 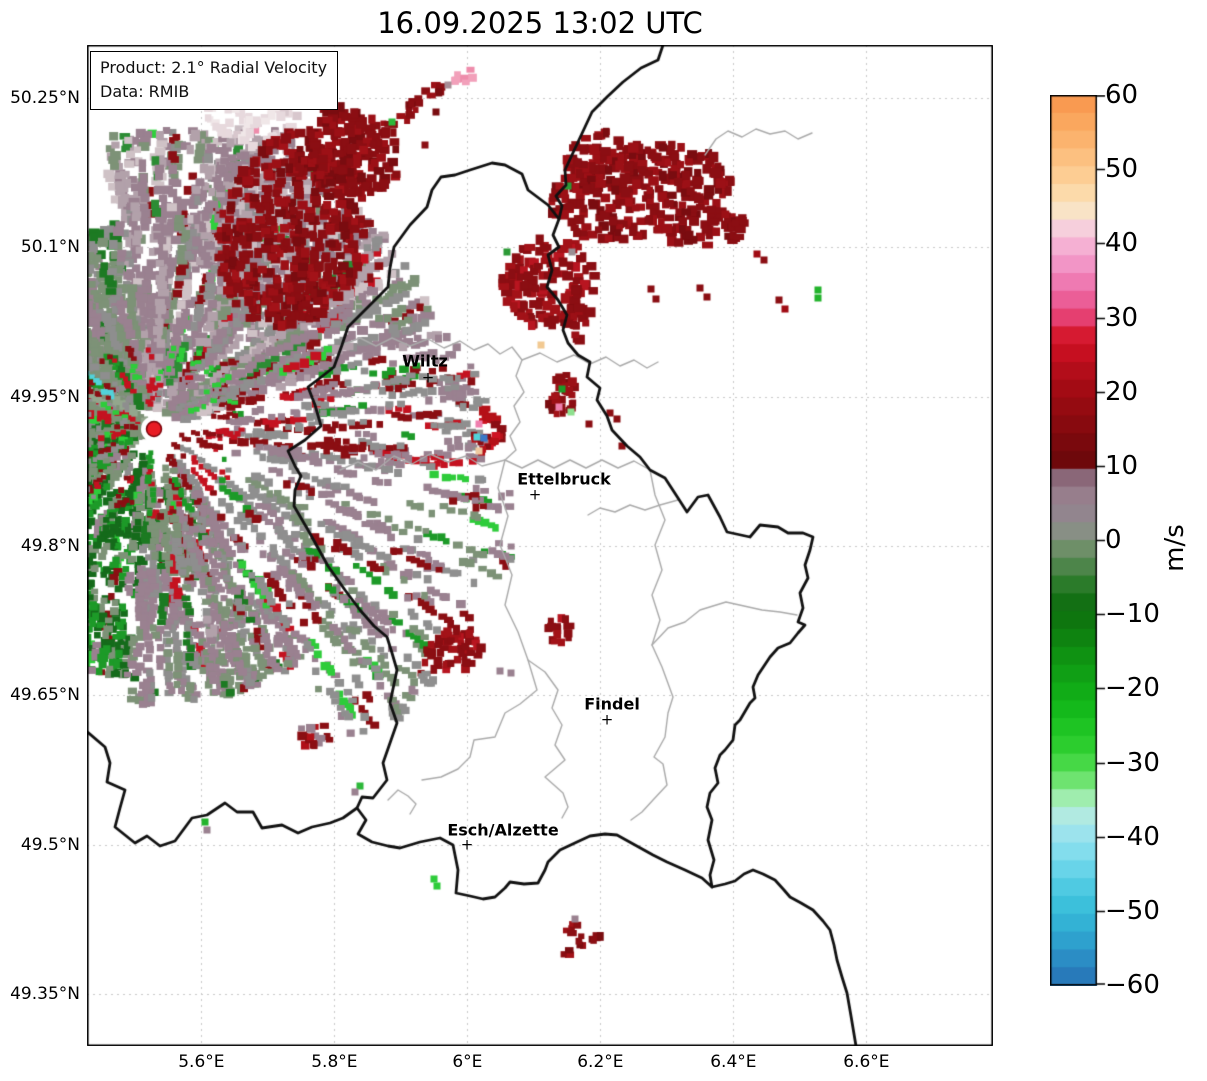 I want to click on colorbar-tick-label: −30, so click(x=1132, y=762).